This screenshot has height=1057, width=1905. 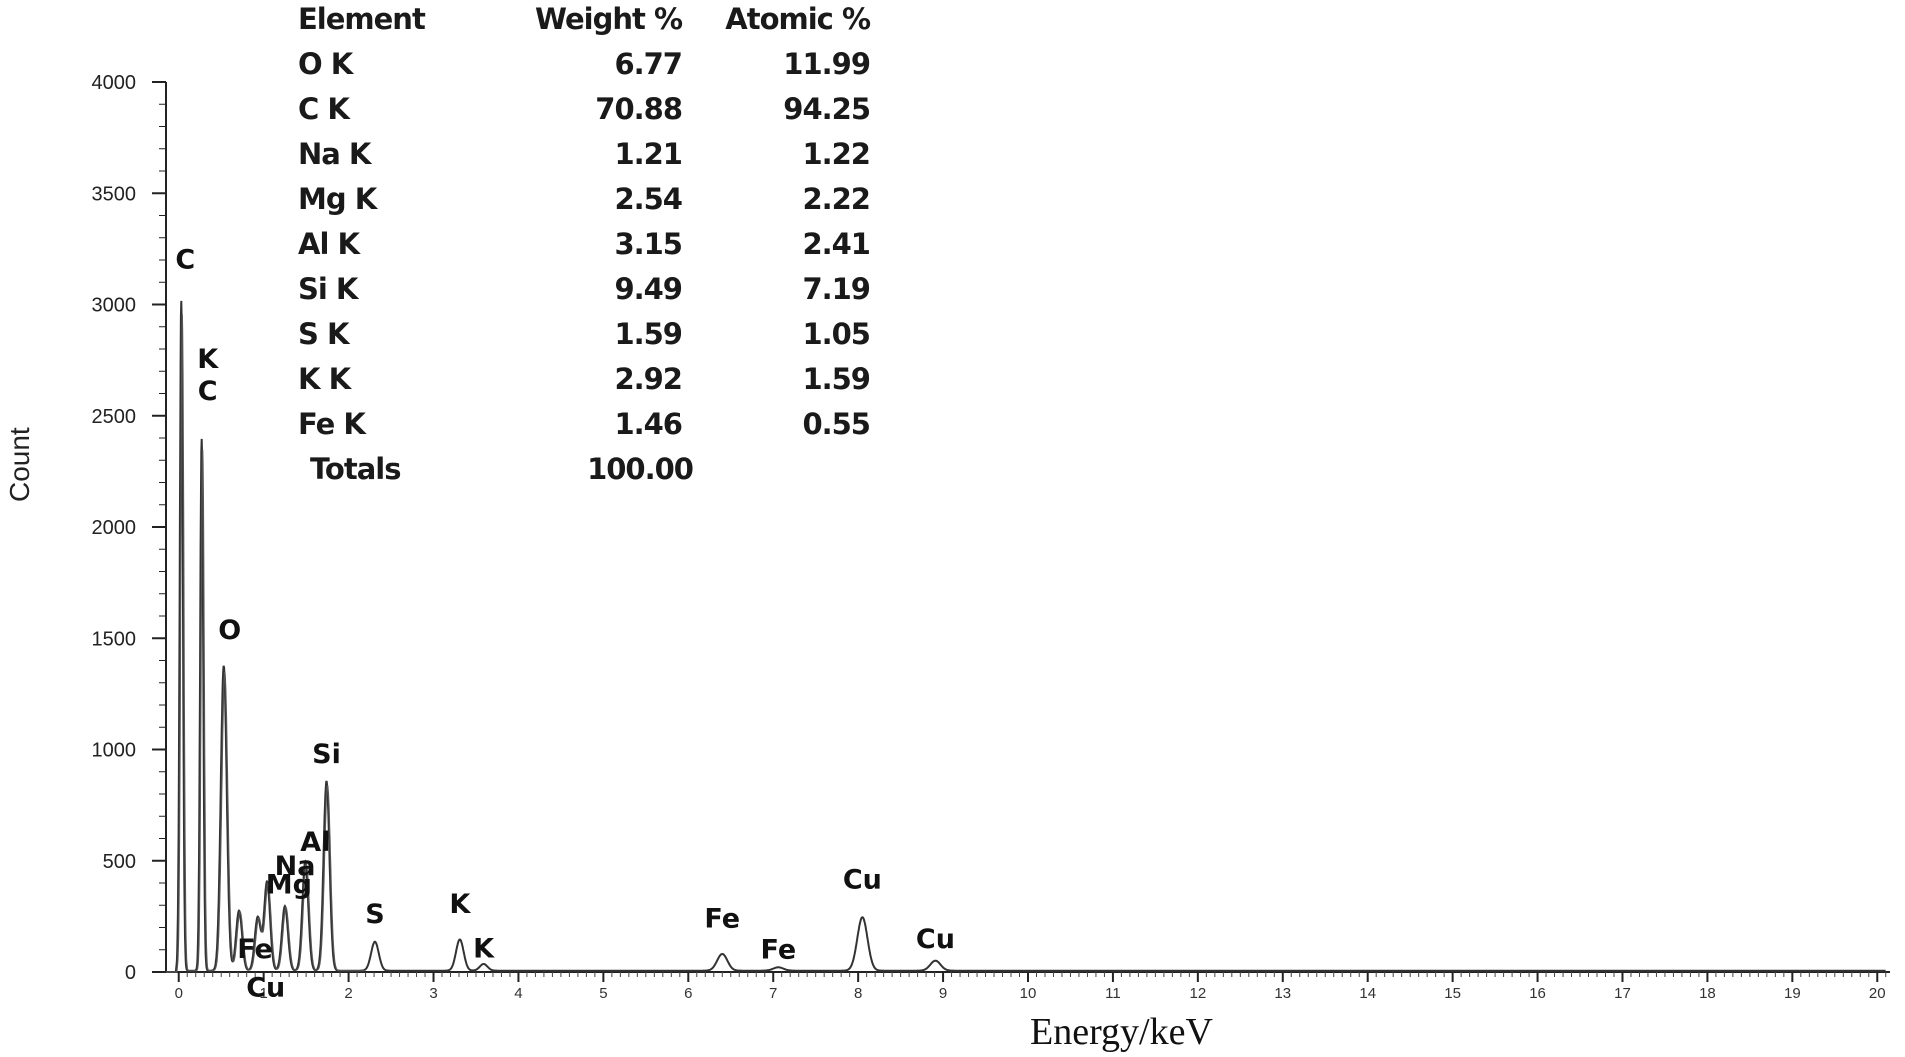 I want to click on table-cell-element: Al K, so click(x=329, y=244).